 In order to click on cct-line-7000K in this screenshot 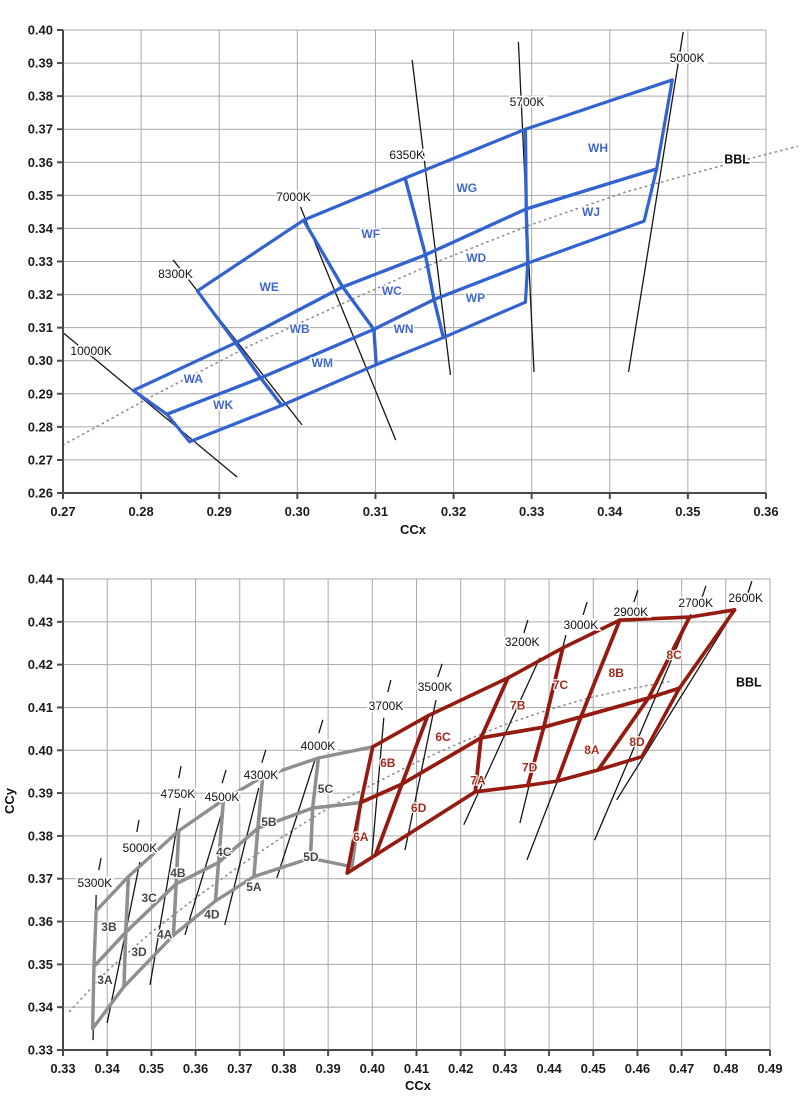, I will do `click(348, 323)`.